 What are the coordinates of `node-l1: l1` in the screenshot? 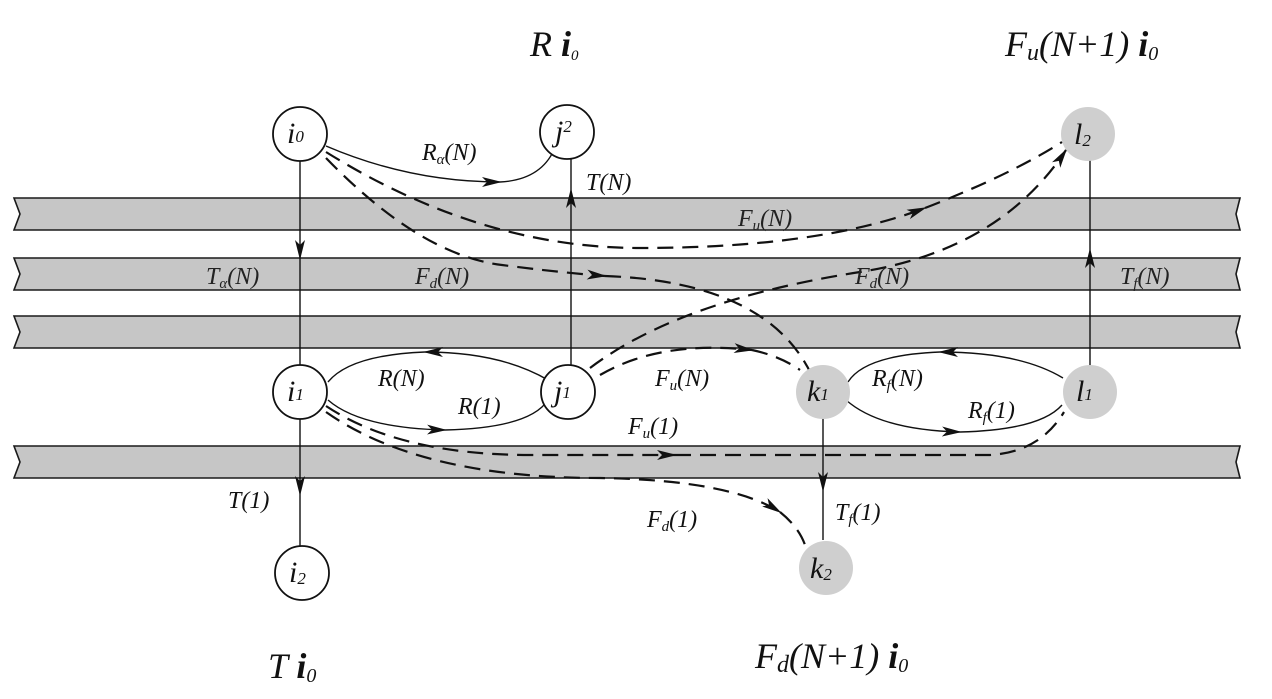 It's located at (1090, 392).